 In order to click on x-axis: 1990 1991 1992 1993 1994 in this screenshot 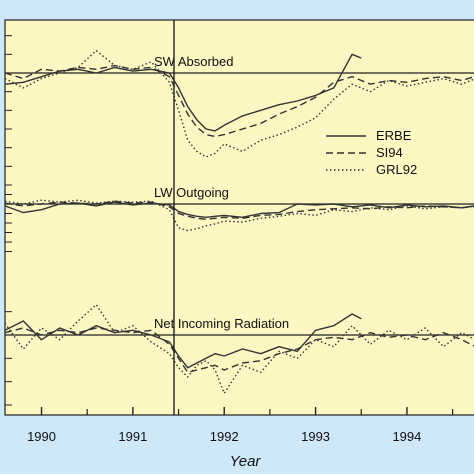, I will do `click(240, 425)`.